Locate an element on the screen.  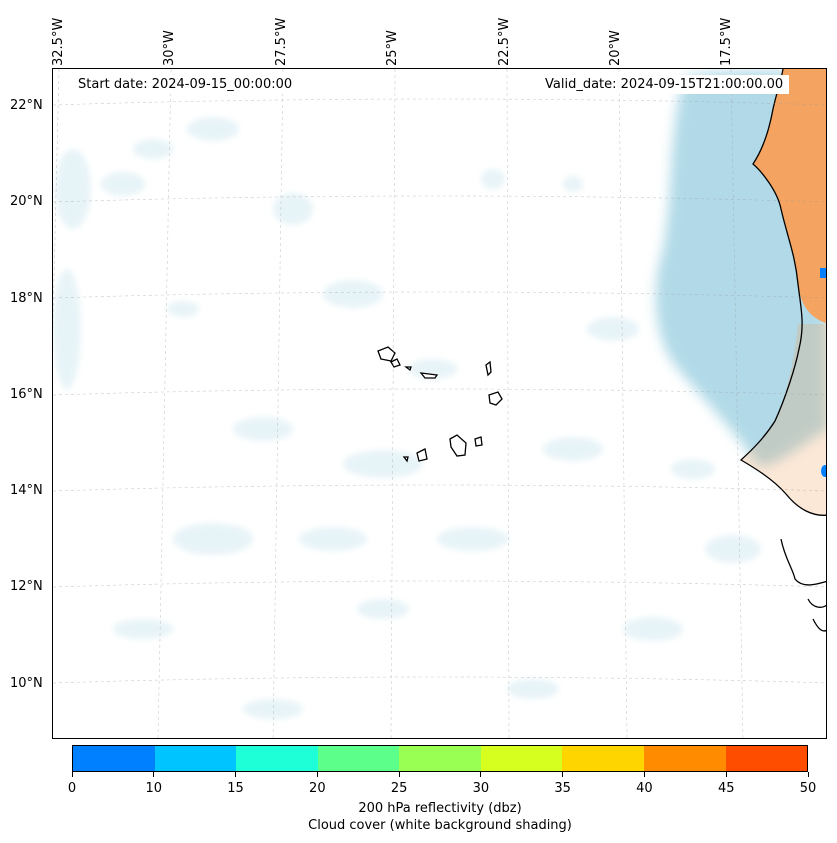
land-senegal is located at coordinates (783, 420).